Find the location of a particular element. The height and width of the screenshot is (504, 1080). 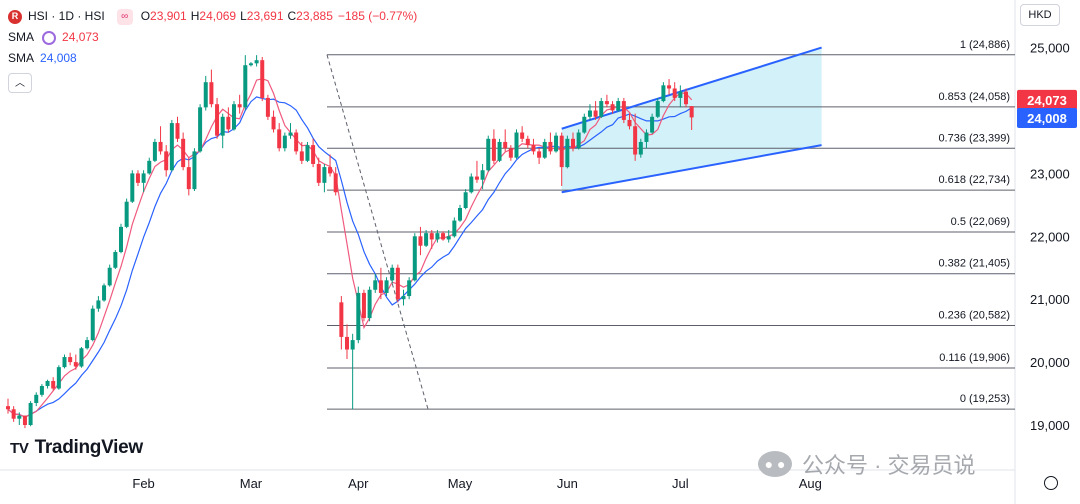

channel-upper-line is located at coordinates (691, 88).